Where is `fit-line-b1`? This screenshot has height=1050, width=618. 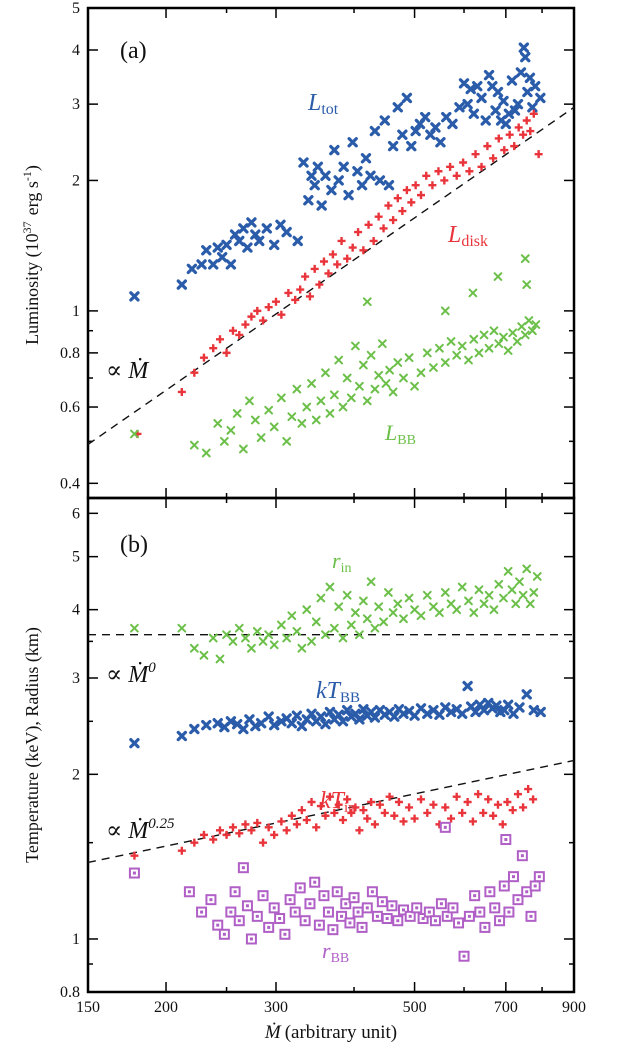 fit-line-b1 is located at coordinates (331, 811).